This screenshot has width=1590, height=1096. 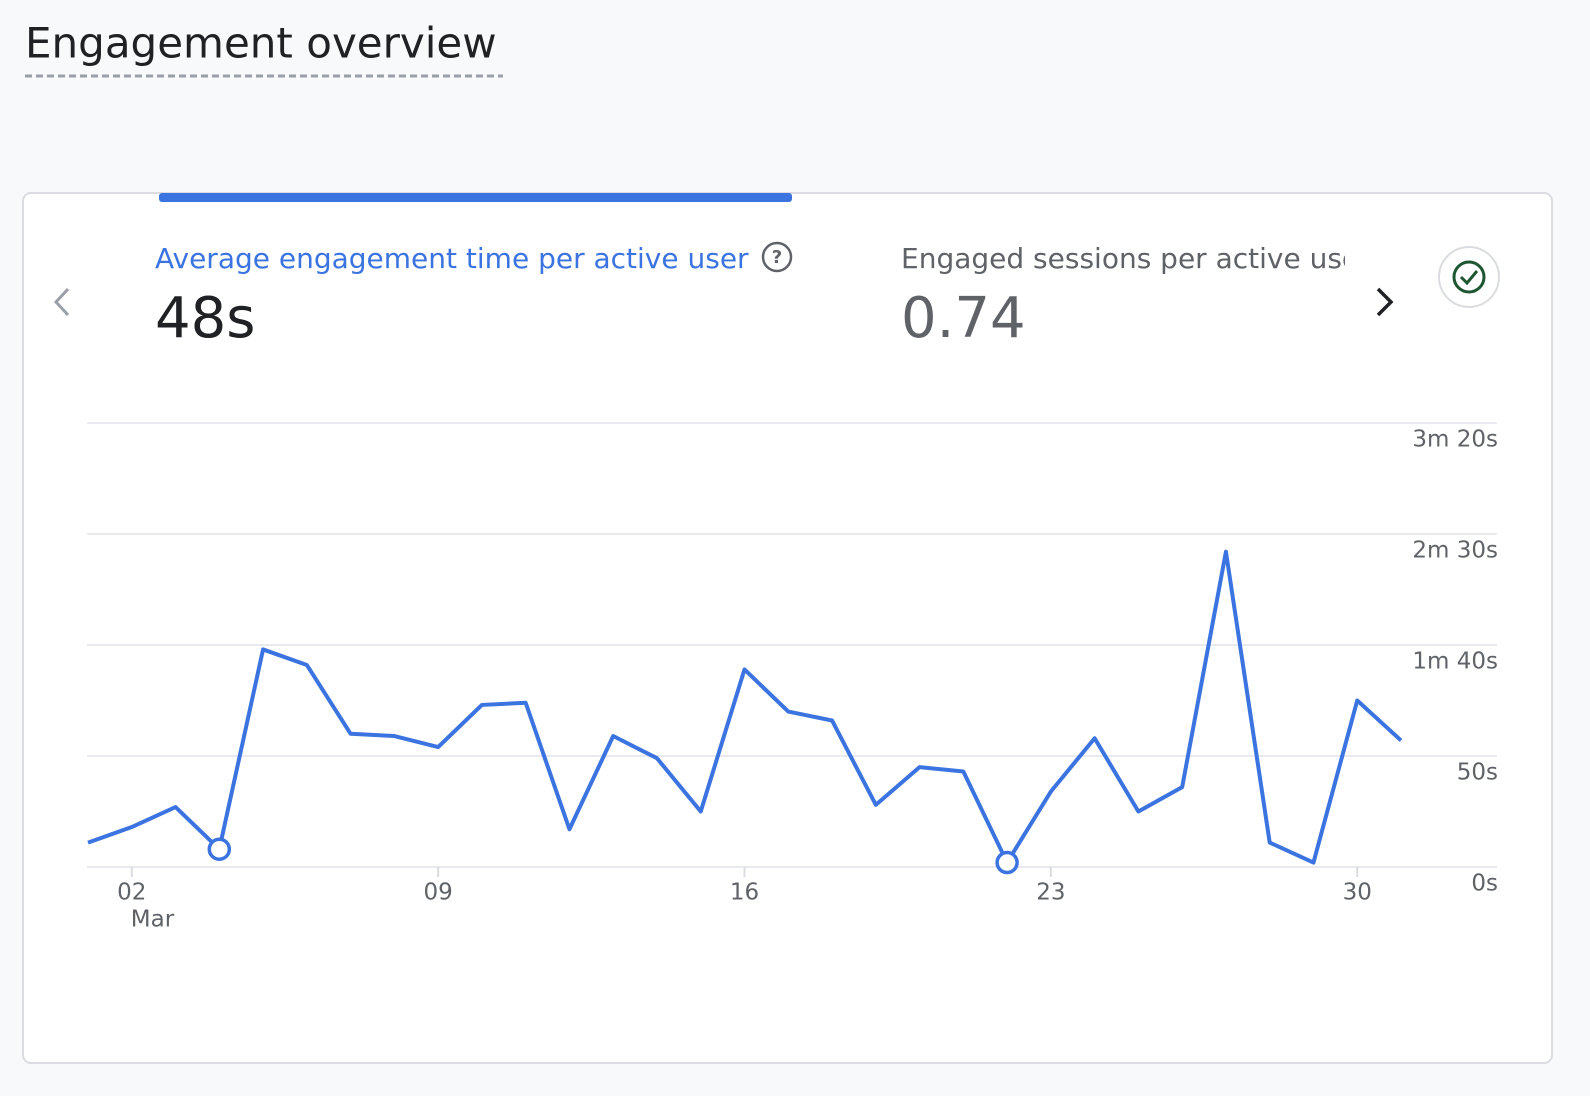 I want to click on active-tab-indicator, so click(x=475, y=197).